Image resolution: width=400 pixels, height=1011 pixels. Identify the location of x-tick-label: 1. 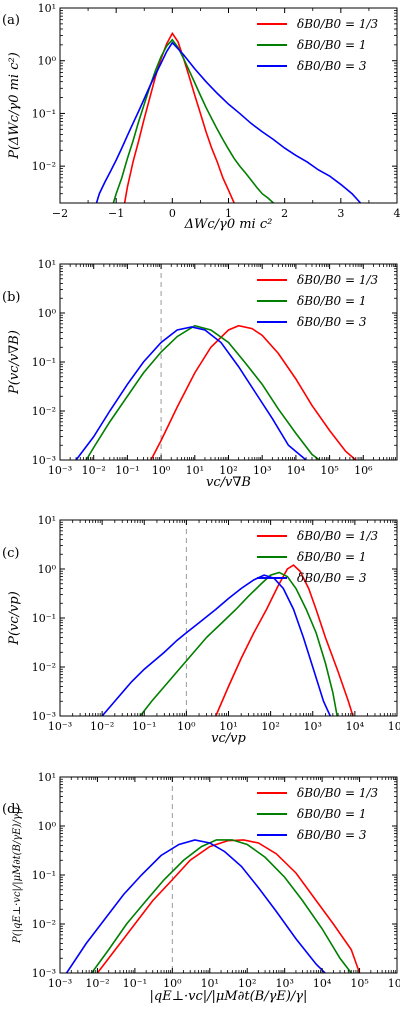
(228, 213).